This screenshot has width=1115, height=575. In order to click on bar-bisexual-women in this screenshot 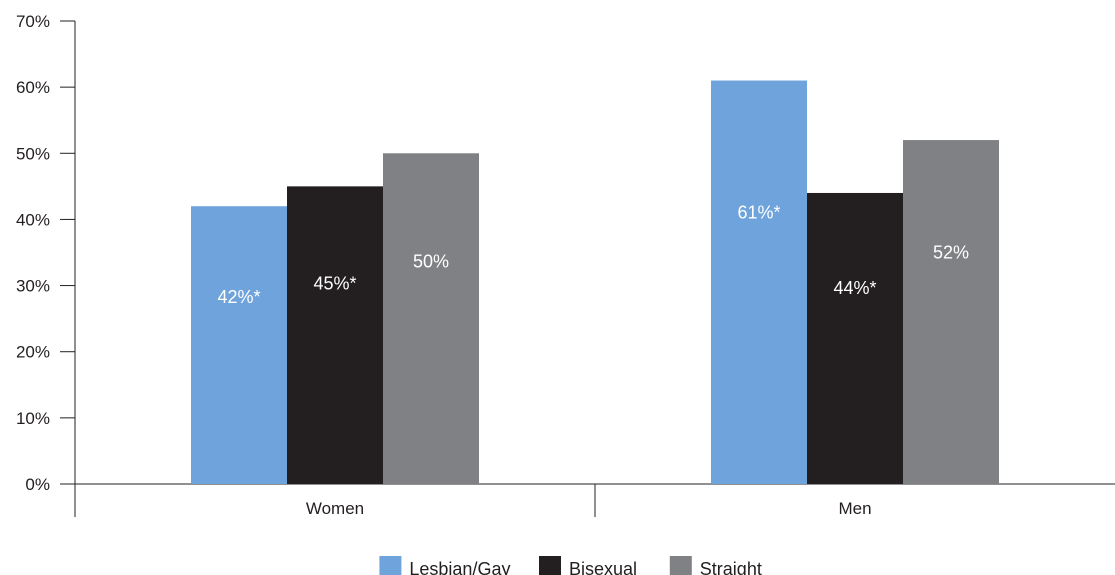, I will do `click(335, 335)`.